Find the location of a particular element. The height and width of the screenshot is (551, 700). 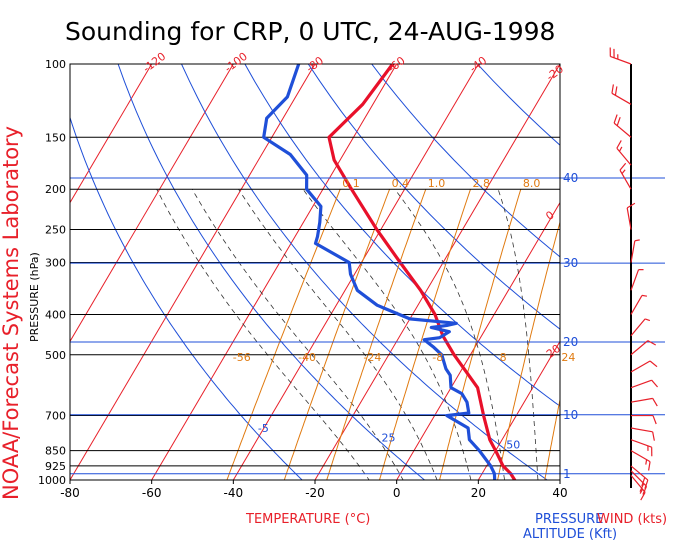

mixing-temp-label: 24 is located at coordinates (568, 357).